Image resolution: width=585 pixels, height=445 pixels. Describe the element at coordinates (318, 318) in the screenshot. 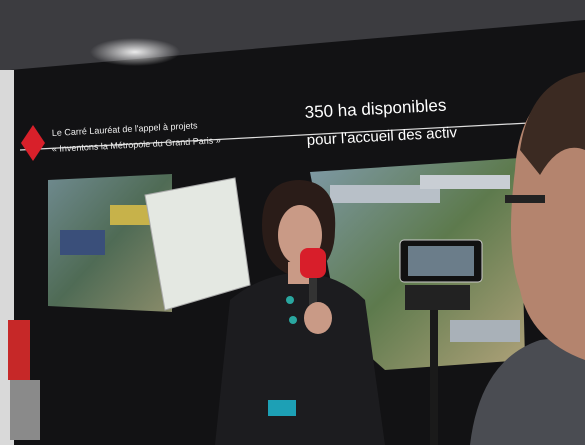

I see `woman-hand` at that location.